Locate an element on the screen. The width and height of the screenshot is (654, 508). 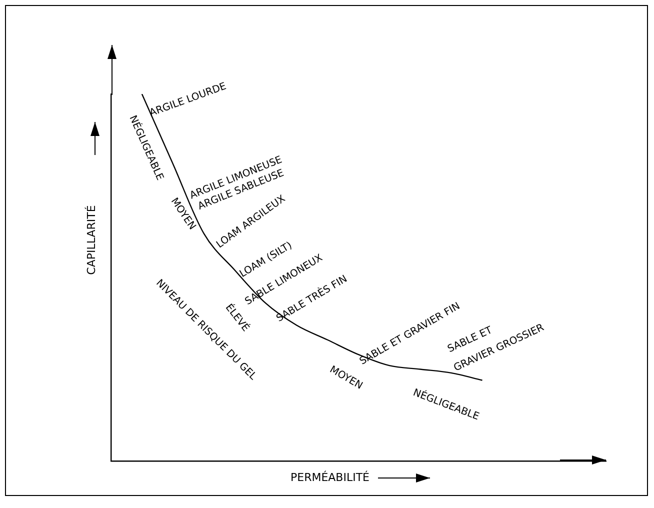
y-axis-title: CAPILLARITÉ is located at coordinates (91, 240).